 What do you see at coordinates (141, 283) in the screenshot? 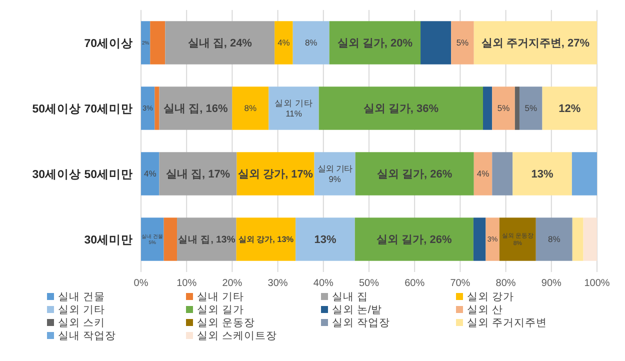
I see `x-tick-label: 0%` at bounding box center [141, 283].